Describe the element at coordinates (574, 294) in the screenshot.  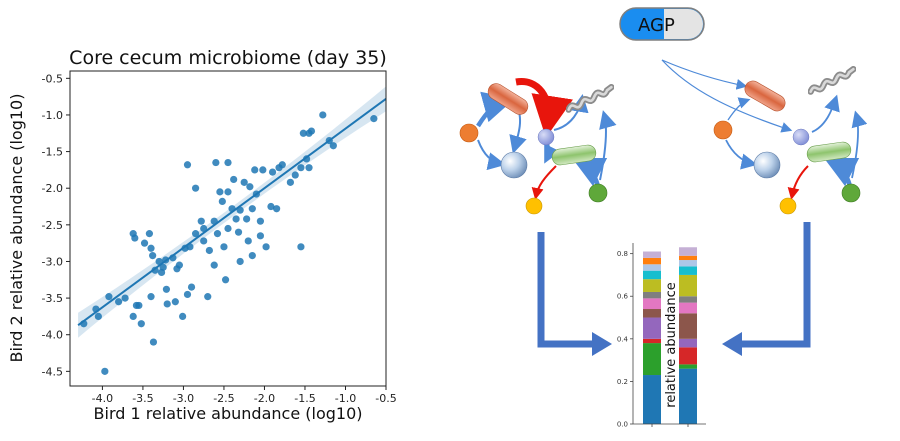
I see `flow-arrow-left` at that location.